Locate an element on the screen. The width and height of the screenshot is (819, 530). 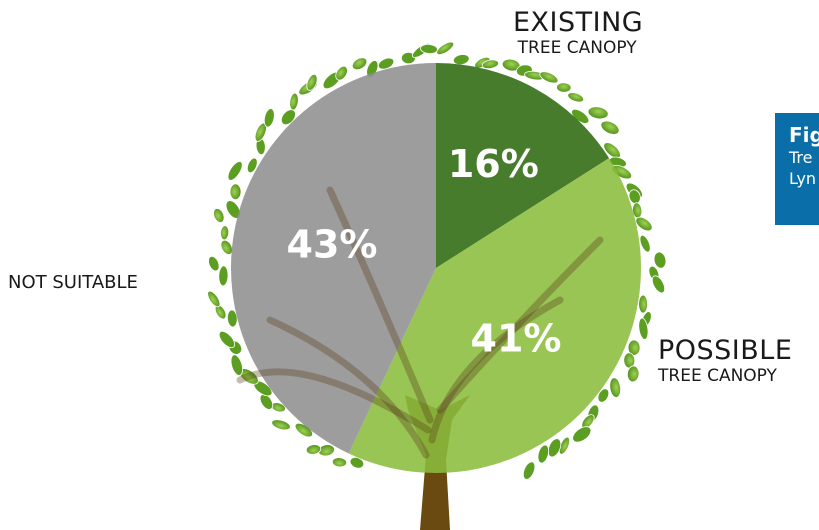
legend-existing-tree-canopy: EXISTING TREE CANOPY is located at coordinates (577, 33).